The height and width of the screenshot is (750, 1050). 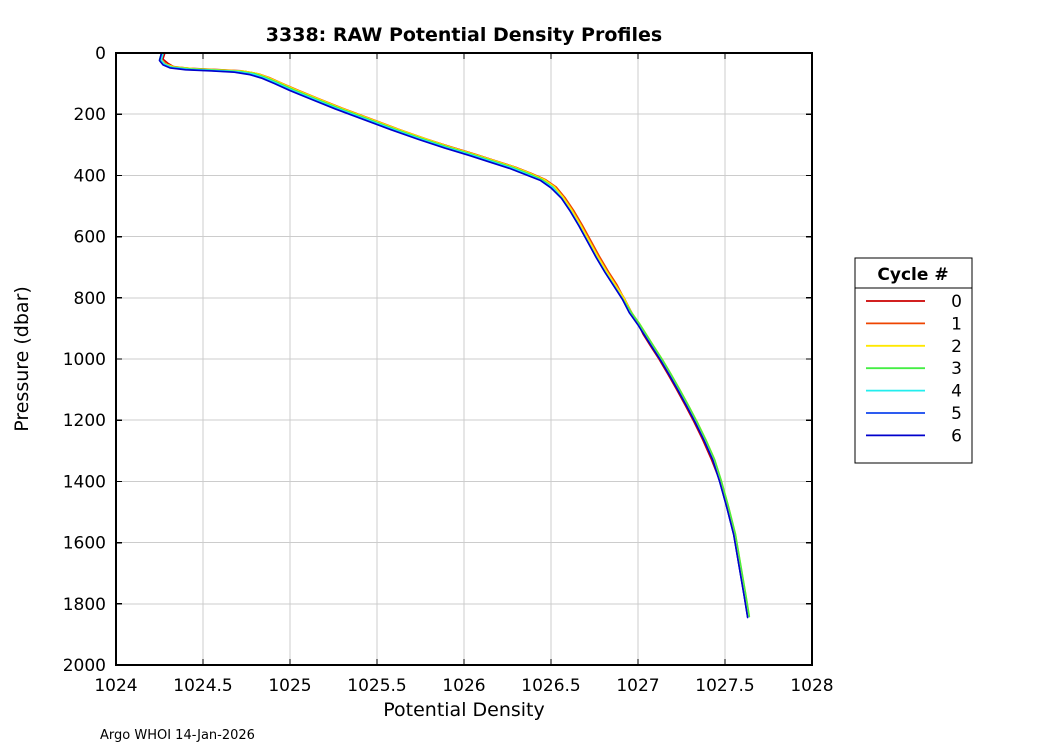 What do you see at coordinates (956, 414) in the screenshot?
I see `legend-label: 5` at bounding box center [956, 414].